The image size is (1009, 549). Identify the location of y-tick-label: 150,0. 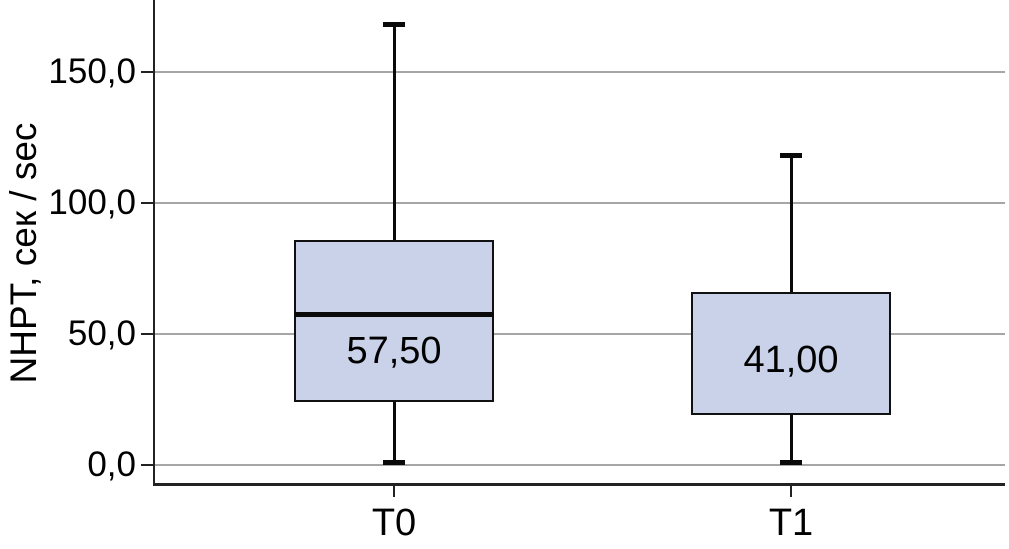
(92, 71).